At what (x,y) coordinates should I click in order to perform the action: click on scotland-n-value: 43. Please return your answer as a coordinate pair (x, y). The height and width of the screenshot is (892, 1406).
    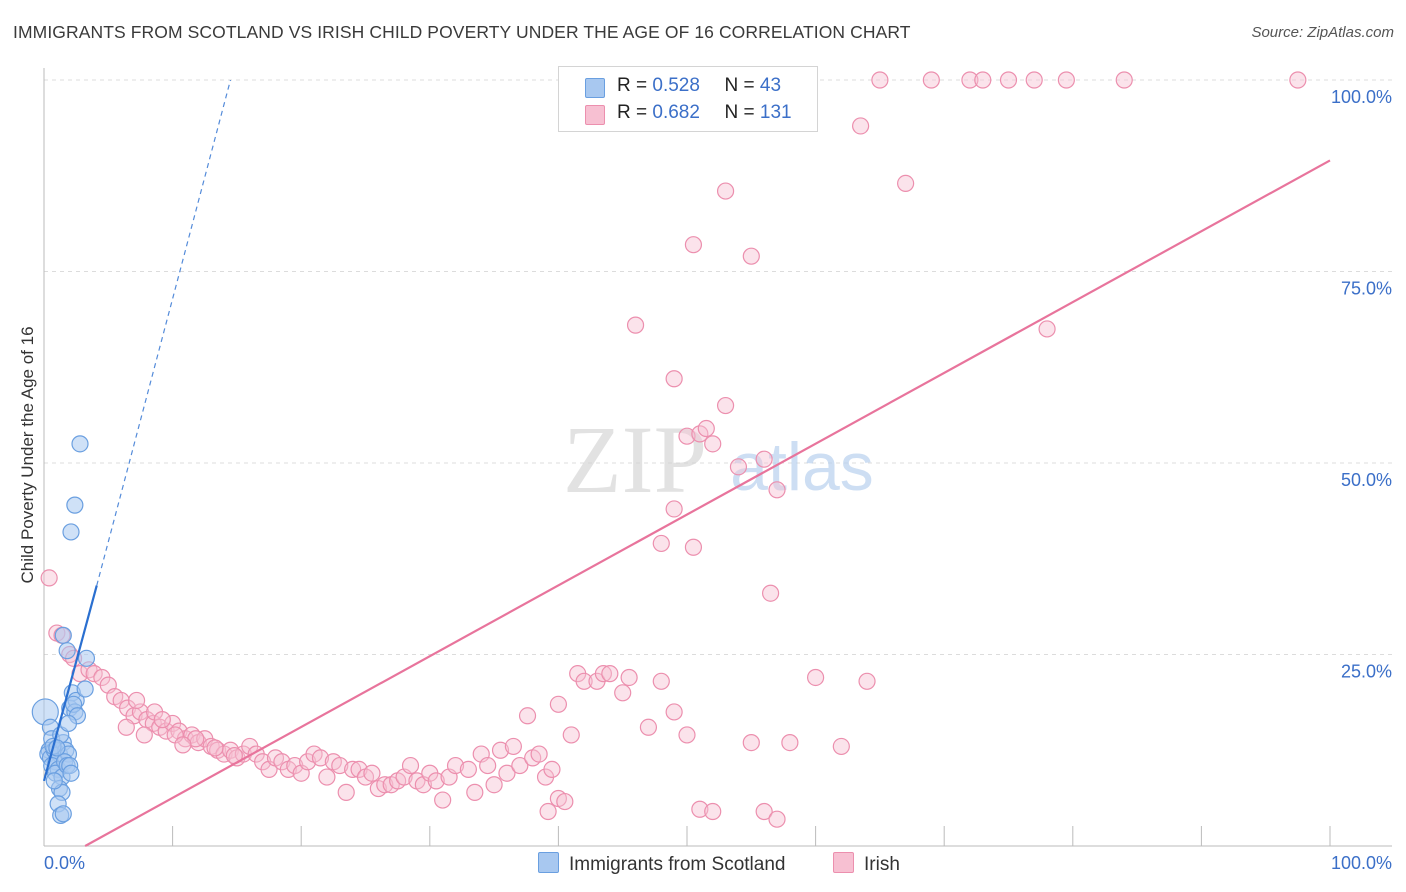
    Looking at the image, I should click on (770, 85).